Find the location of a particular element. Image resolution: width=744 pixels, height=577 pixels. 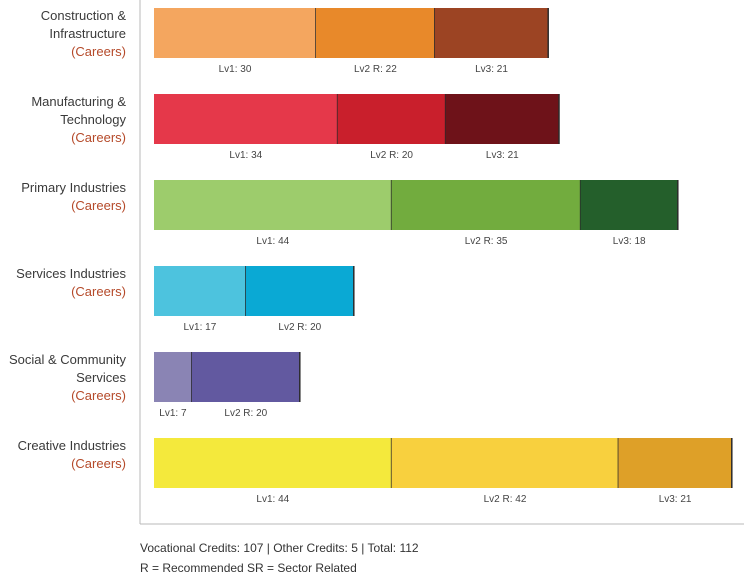

category-label: Creative Industries is located at coordinates (72, 445).